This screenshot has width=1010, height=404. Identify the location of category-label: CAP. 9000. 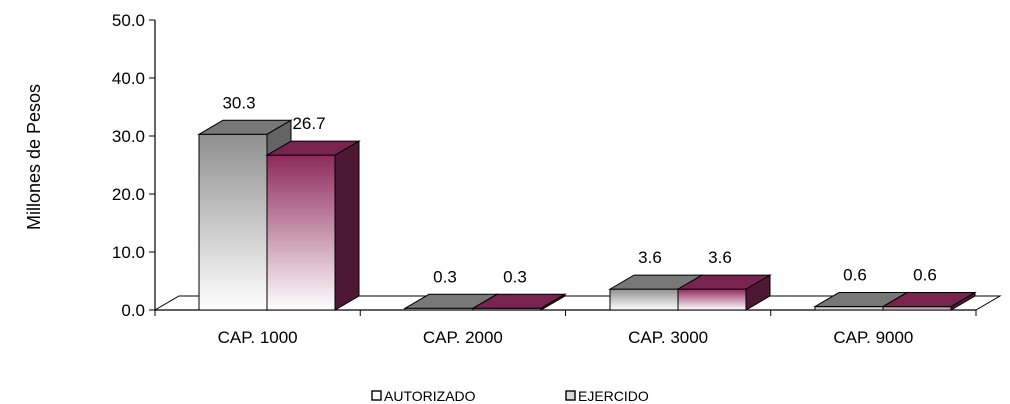
(873, 337).